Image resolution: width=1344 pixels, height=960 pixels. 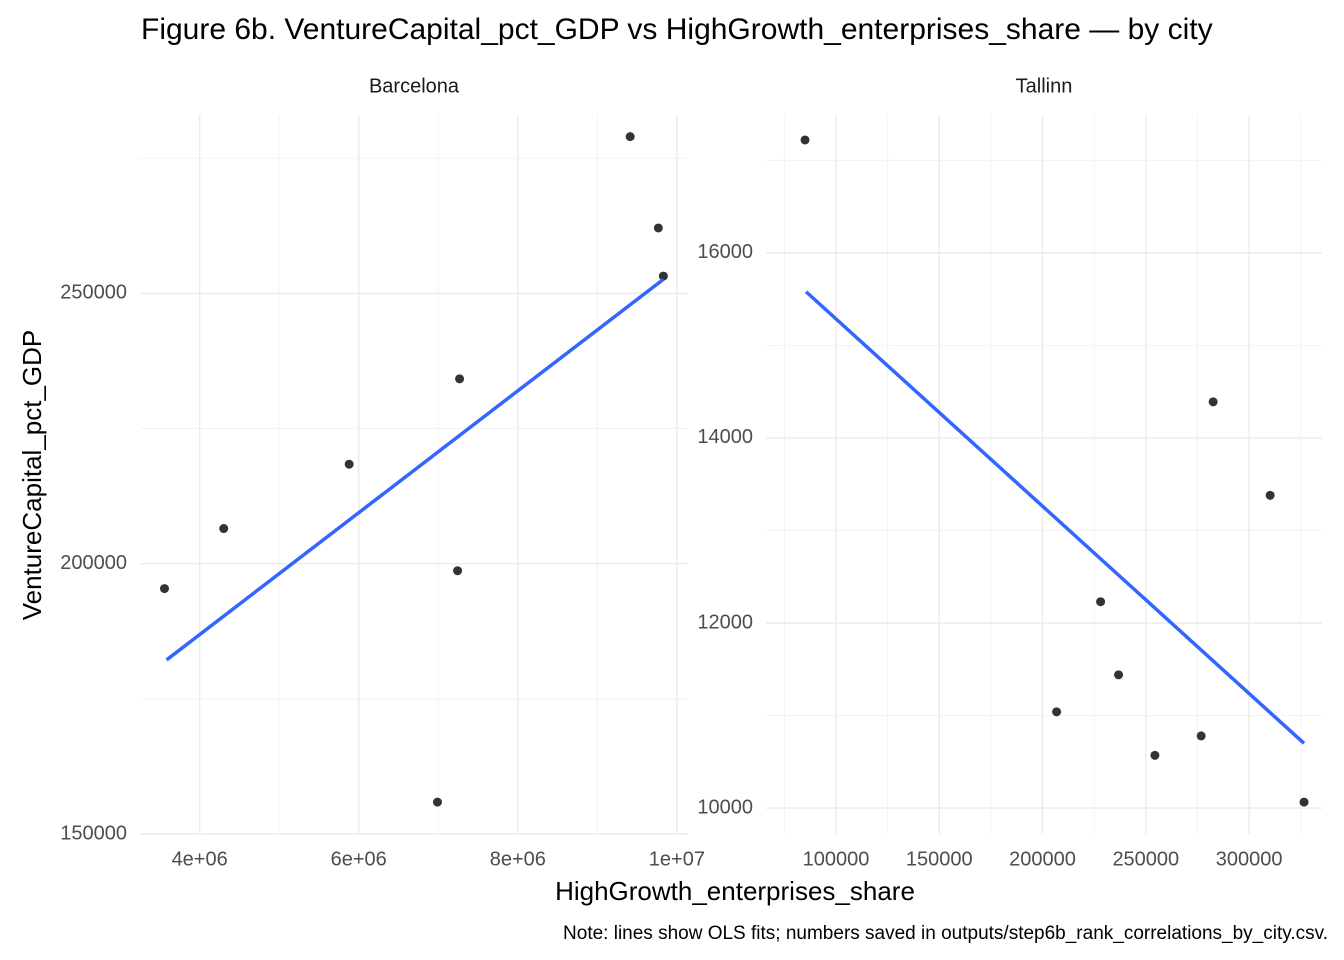 What do you see at coordinates (414, 86) in the screenshot?
I see `panel-title: Barcelona` at bounding box center [414, 86].